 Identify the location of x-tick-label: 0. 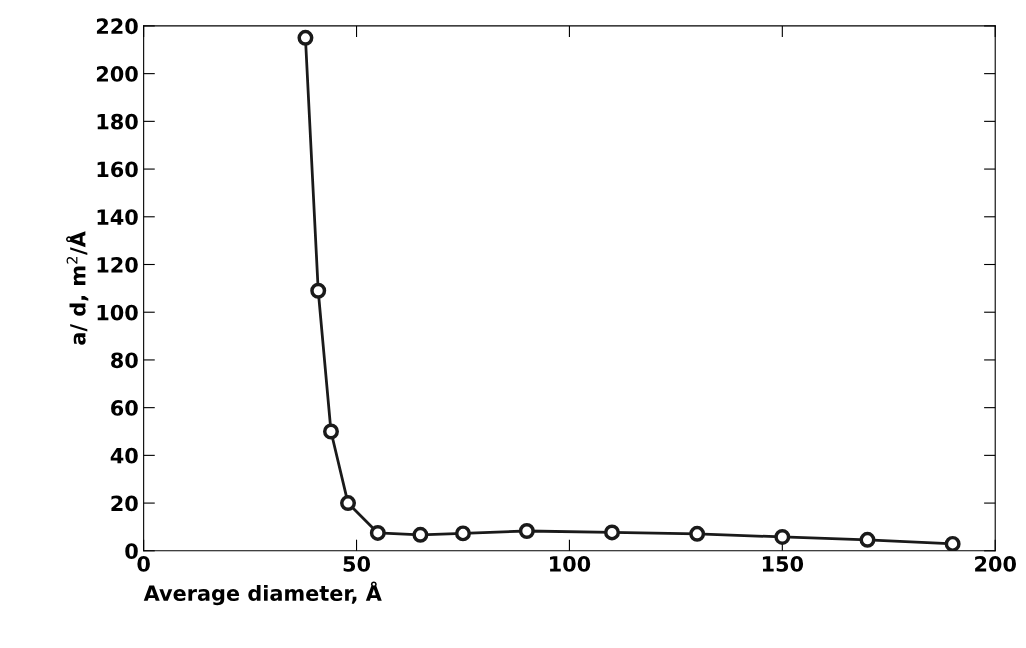
(143, 564).